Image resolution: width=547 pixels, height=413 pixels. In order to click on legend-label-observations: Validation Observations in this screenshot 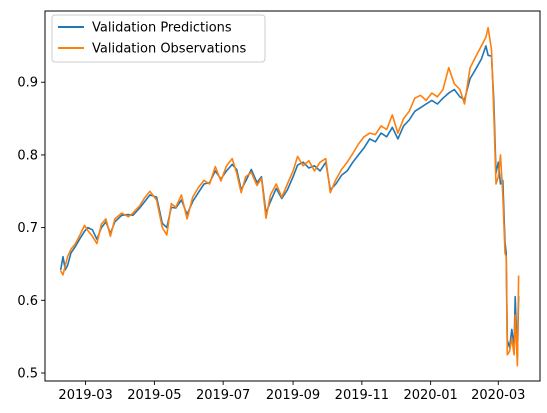, I will do `click(169, 49)`.